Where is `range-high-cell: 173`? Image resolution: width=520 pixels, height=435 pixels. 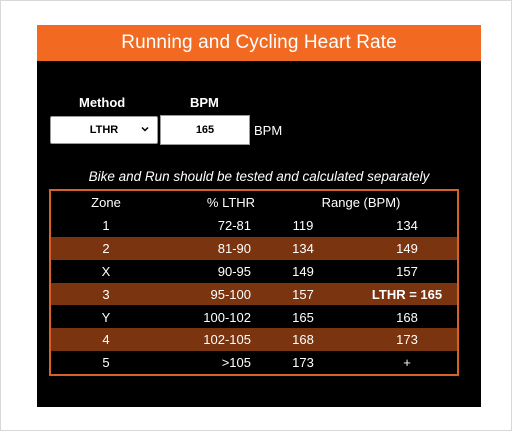
range-high-cell: 173 is located at coordinates (407, 340).